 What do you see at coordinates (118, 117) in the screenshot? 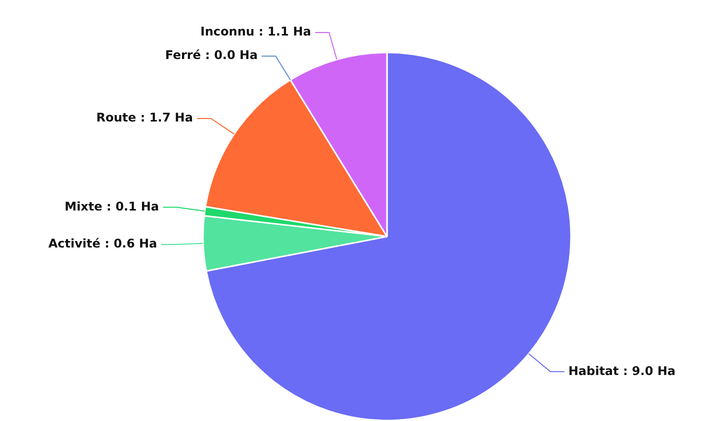
I see `slice-label: Route` at bounding box center [118, 117].